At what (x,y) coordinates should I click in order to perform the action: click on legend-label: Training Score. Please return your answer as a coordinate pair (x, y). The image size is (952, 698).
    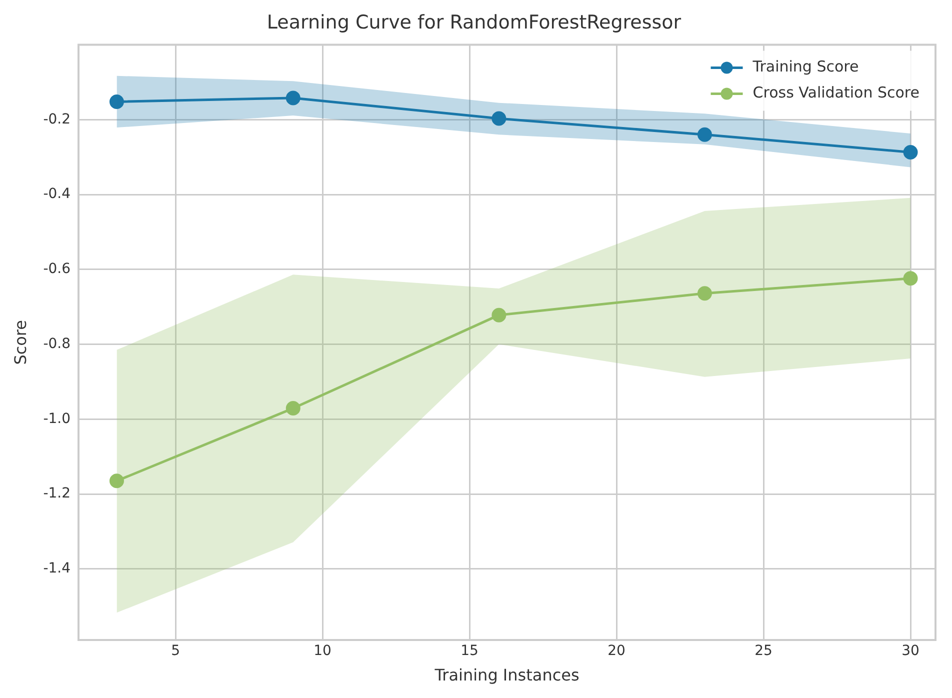
    Looking at the image, I should click on (805, 67).